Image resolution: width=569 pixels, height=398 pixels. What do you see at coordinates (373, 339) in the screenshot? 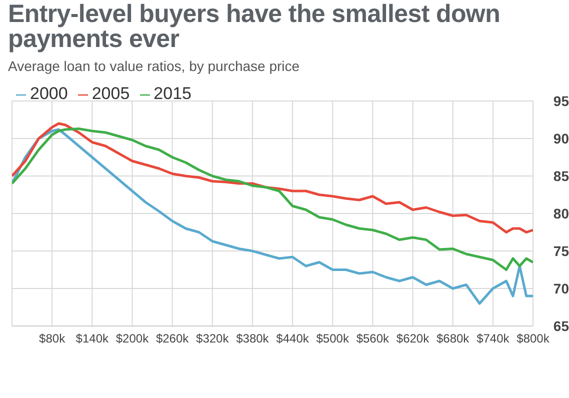
I see `x-tick-label: $560k` at bounding box center [373, 339].